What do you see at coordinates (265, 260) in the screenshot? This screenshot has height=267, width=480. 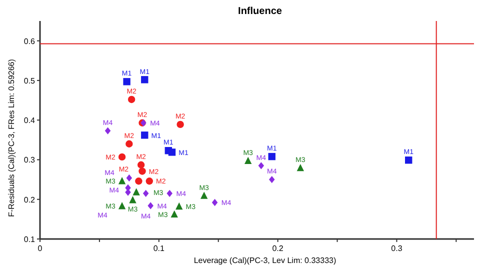 I see `x-axis-title: Leverage (Cal)(PC-3, Lev Lim: 0.33333)` at bounding box center [265, 260].